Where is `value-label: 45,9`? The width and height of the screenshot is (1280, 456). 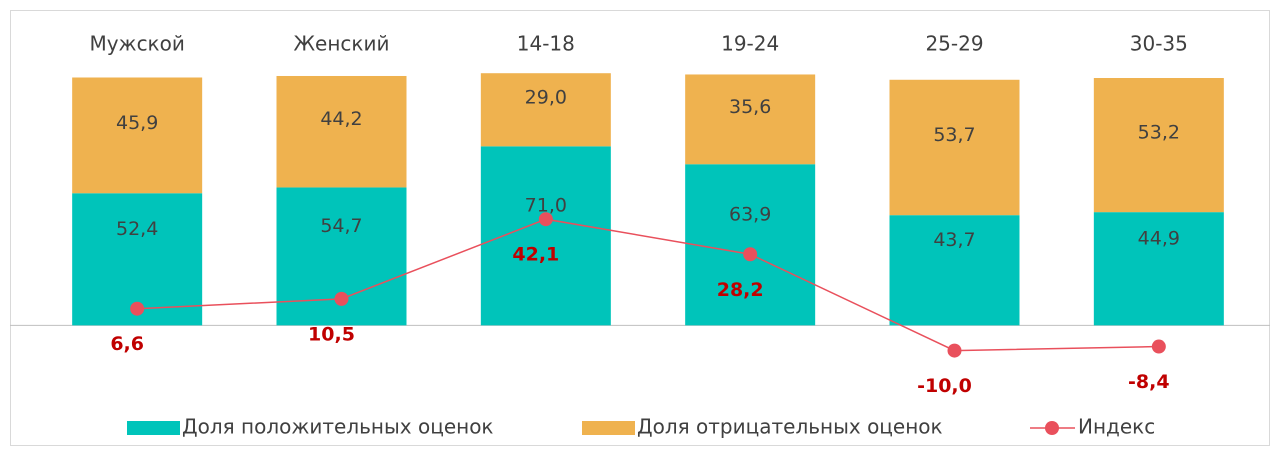
value-label: 45,9 is located at coordinates (137, 123).